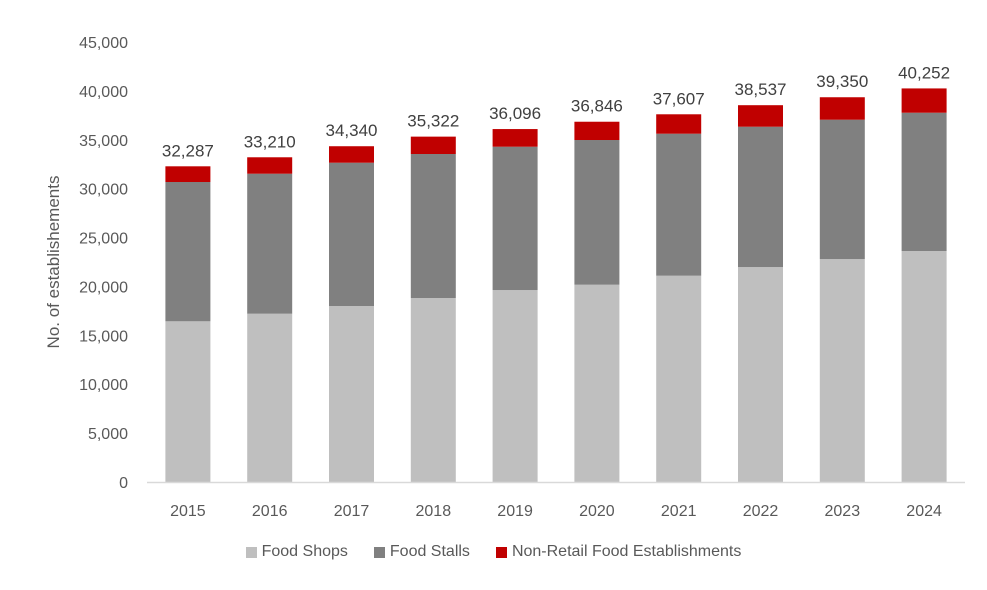 The height and width of the screenshot is (590, 987). I want to click on legend-label: Food Shops, so click(304, 551).